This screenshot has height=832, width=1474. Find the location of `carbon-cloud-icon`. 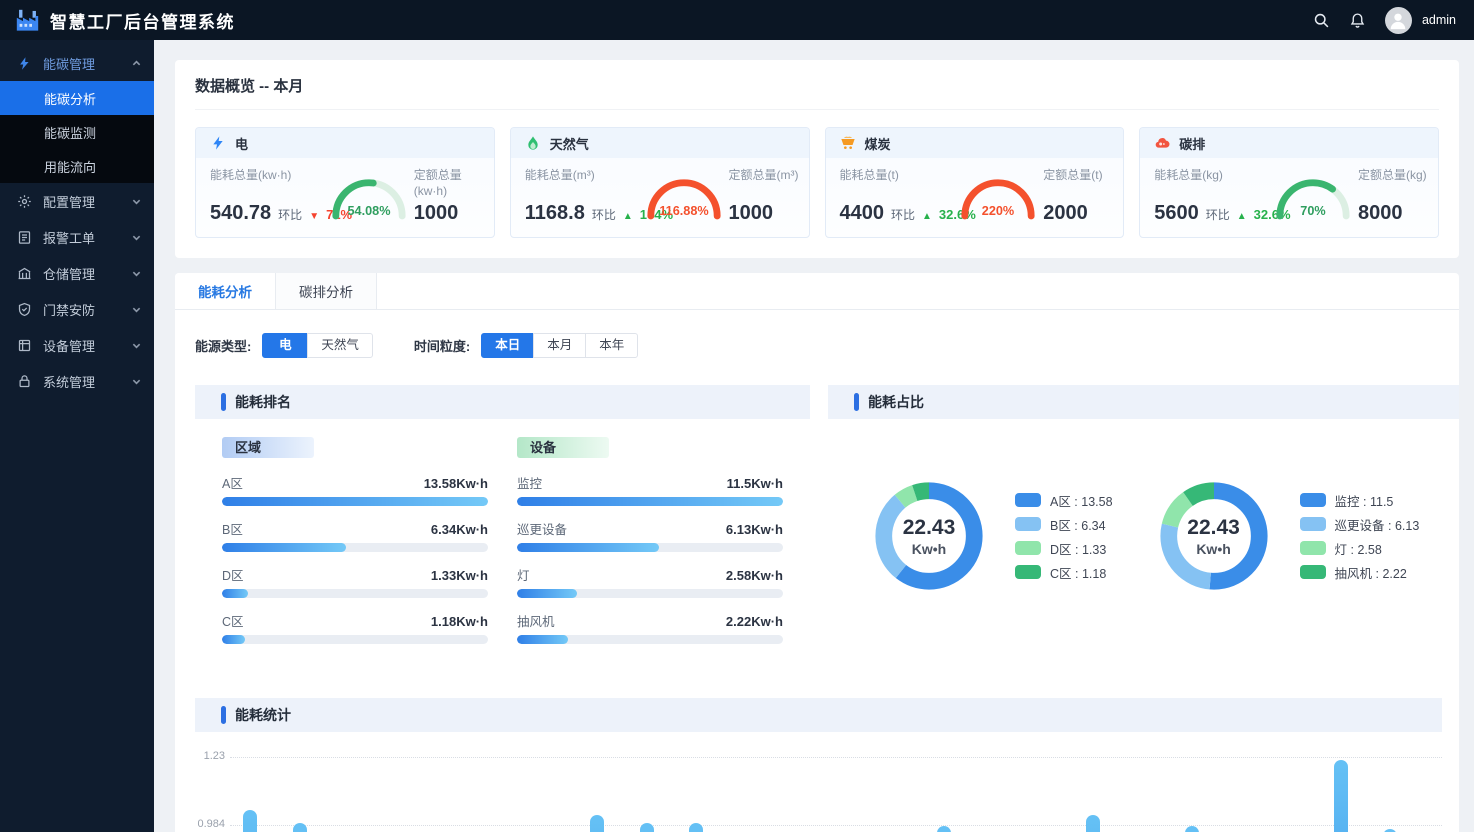

carbon-cloud-icon is located at coordinates (1162, 143).